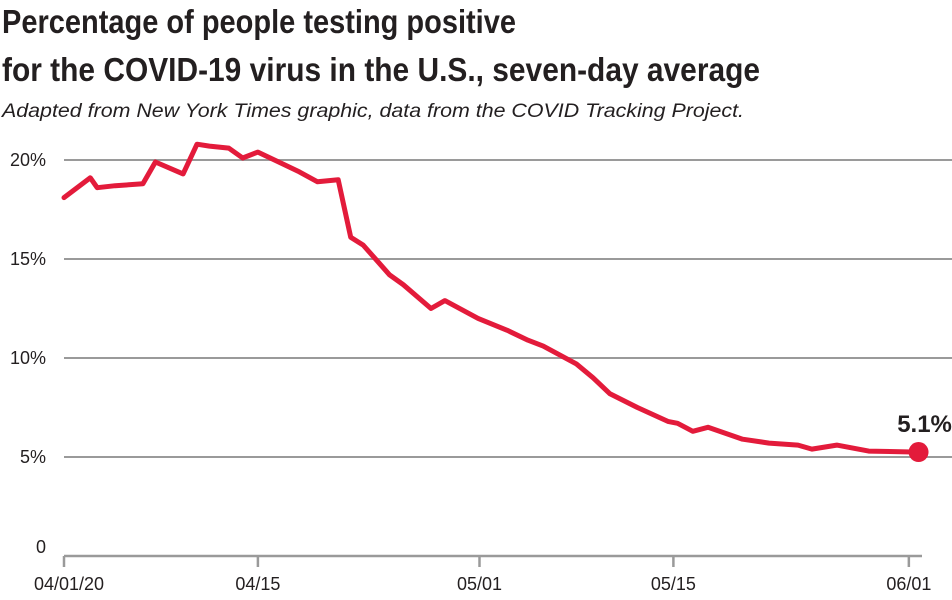  I want to click on y-axis: 0 5% 10% 15% 20%, so click(28, 353).